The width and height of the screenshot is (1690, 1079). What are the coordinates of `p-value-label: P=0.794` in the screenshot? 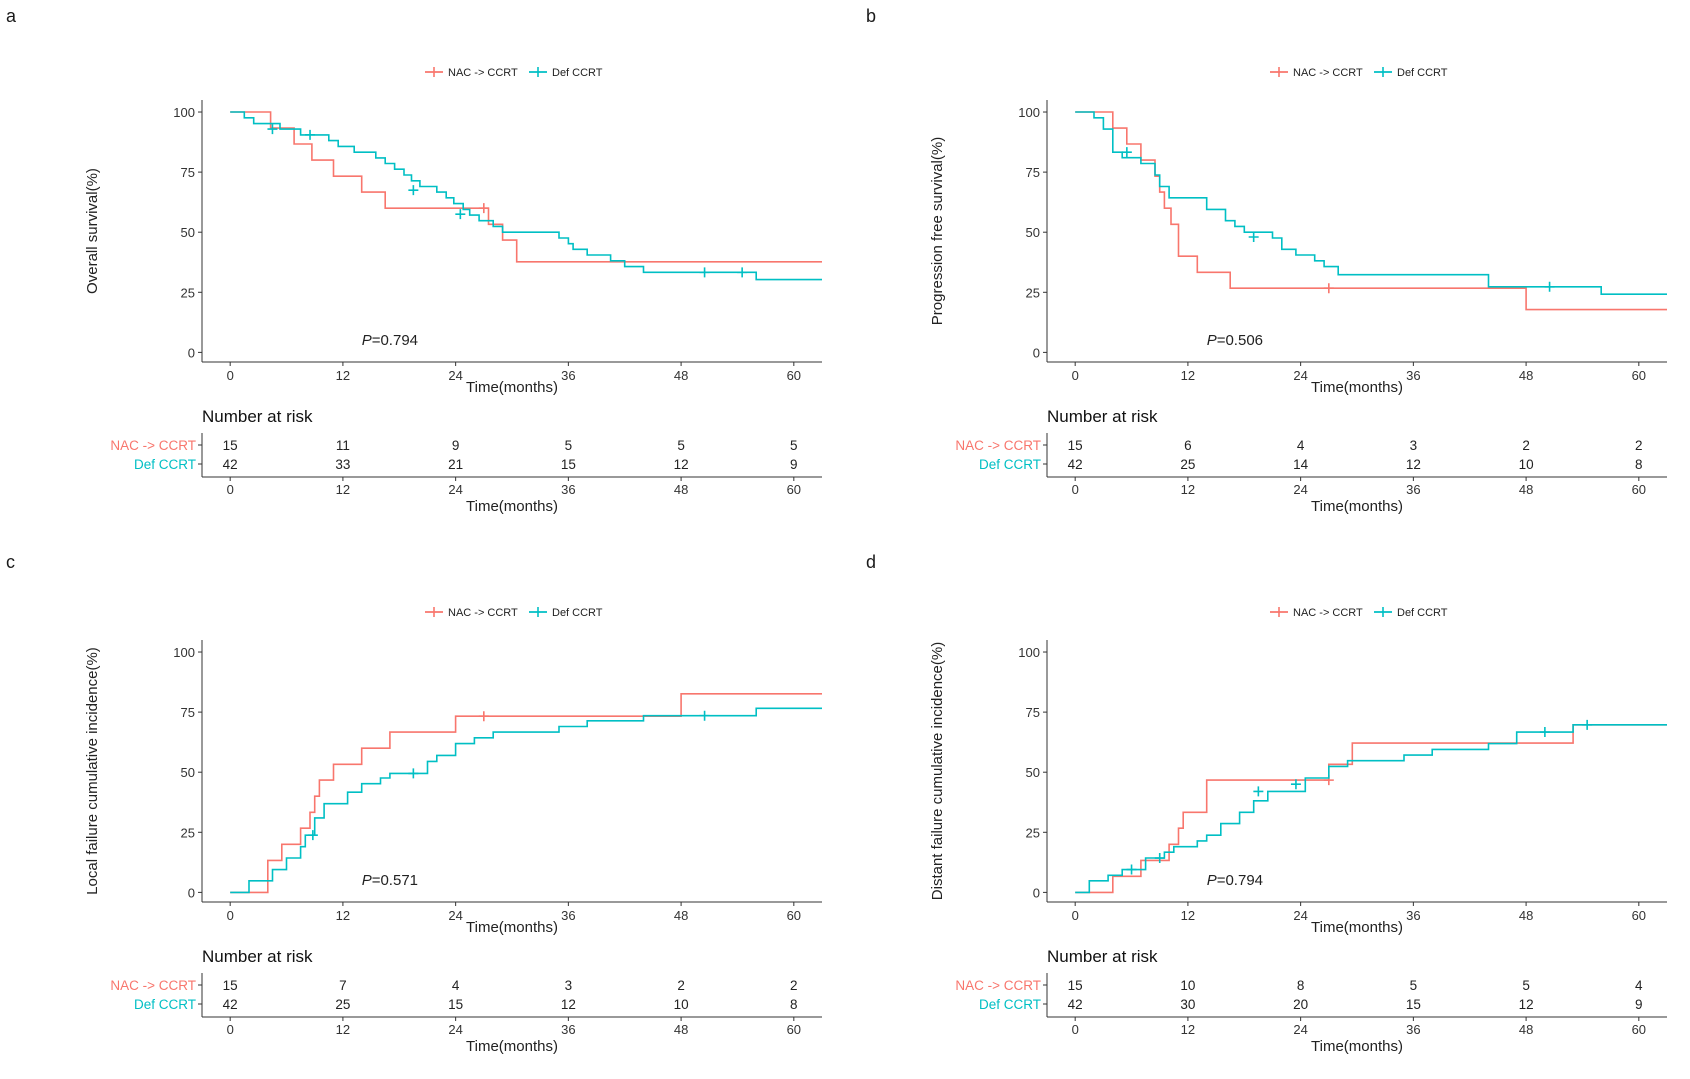 It's located at (390, 340).